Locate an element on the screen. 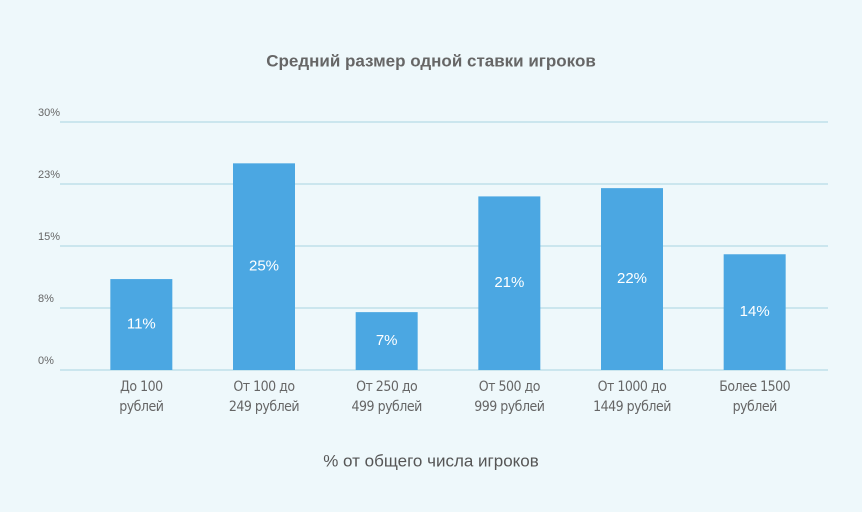  value-label: 25% is located at coordinates (264, 266).